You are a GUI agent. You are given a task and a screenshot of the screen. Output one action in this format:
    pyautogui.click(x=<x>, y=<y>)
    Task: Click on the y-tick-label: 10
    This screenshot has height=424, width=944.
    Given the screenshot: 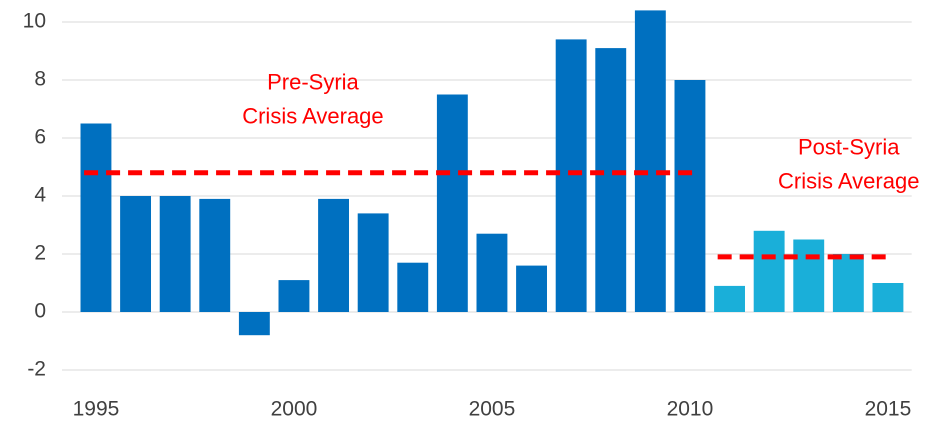 What is the action you would take?
    pyautogui.click(x=34, y=21)
    